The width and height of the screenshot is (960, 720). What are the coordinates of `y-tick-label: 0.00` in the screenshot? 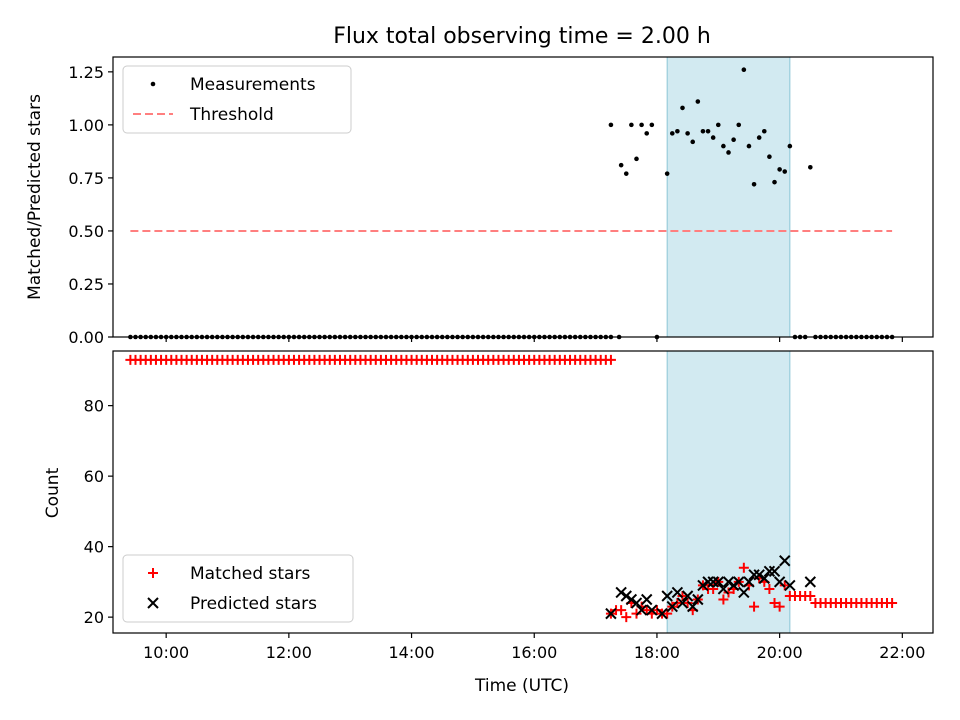 It's located at (86, 337).